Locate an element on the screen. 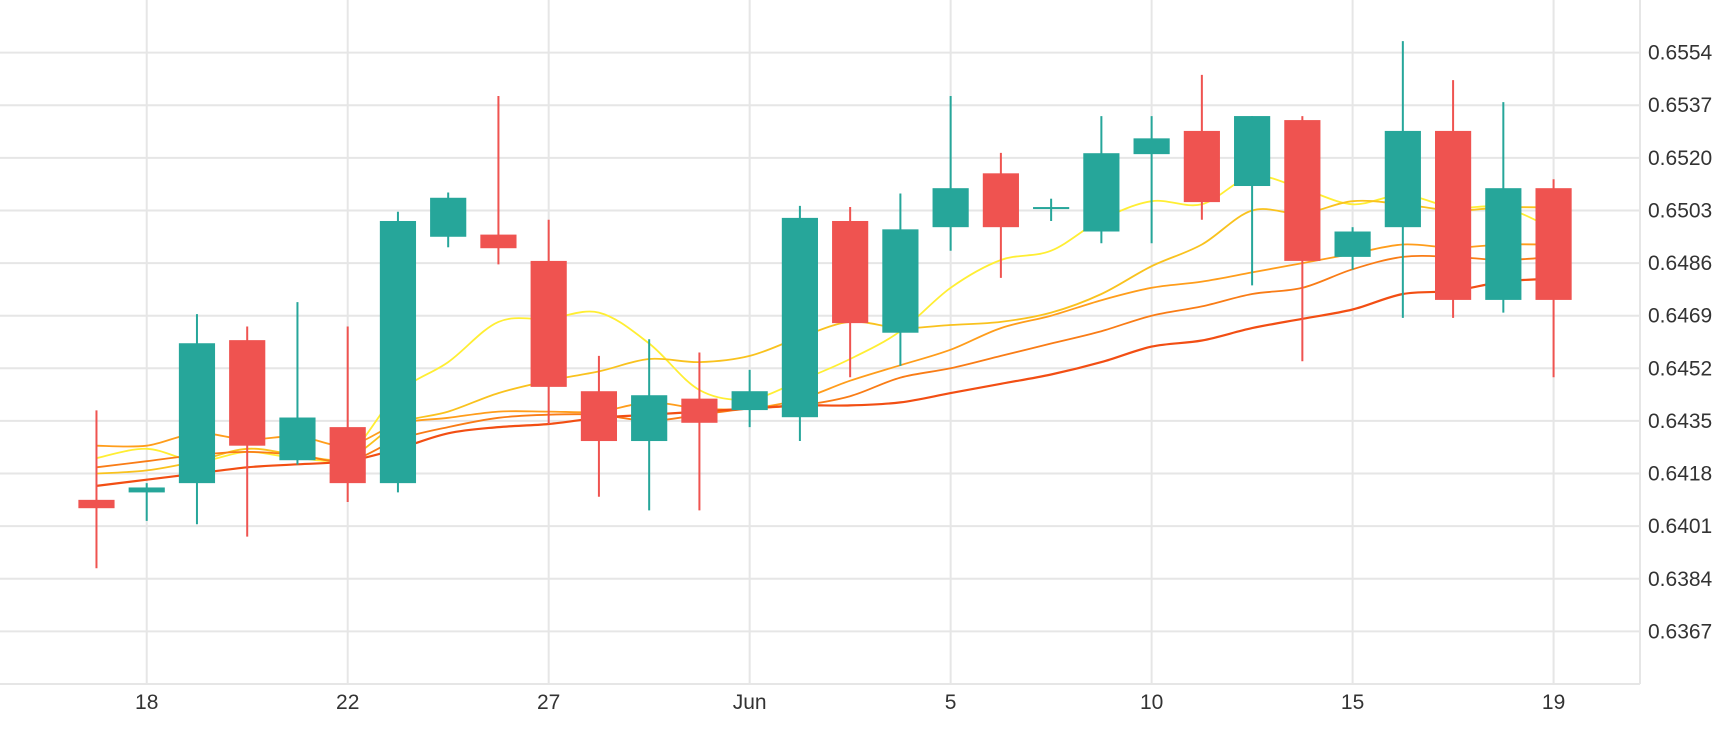 Image resolution: width=1730 pixels, height=730 pixels. y-tick-label: 0.6435 is located at coordinates (1680, 421).